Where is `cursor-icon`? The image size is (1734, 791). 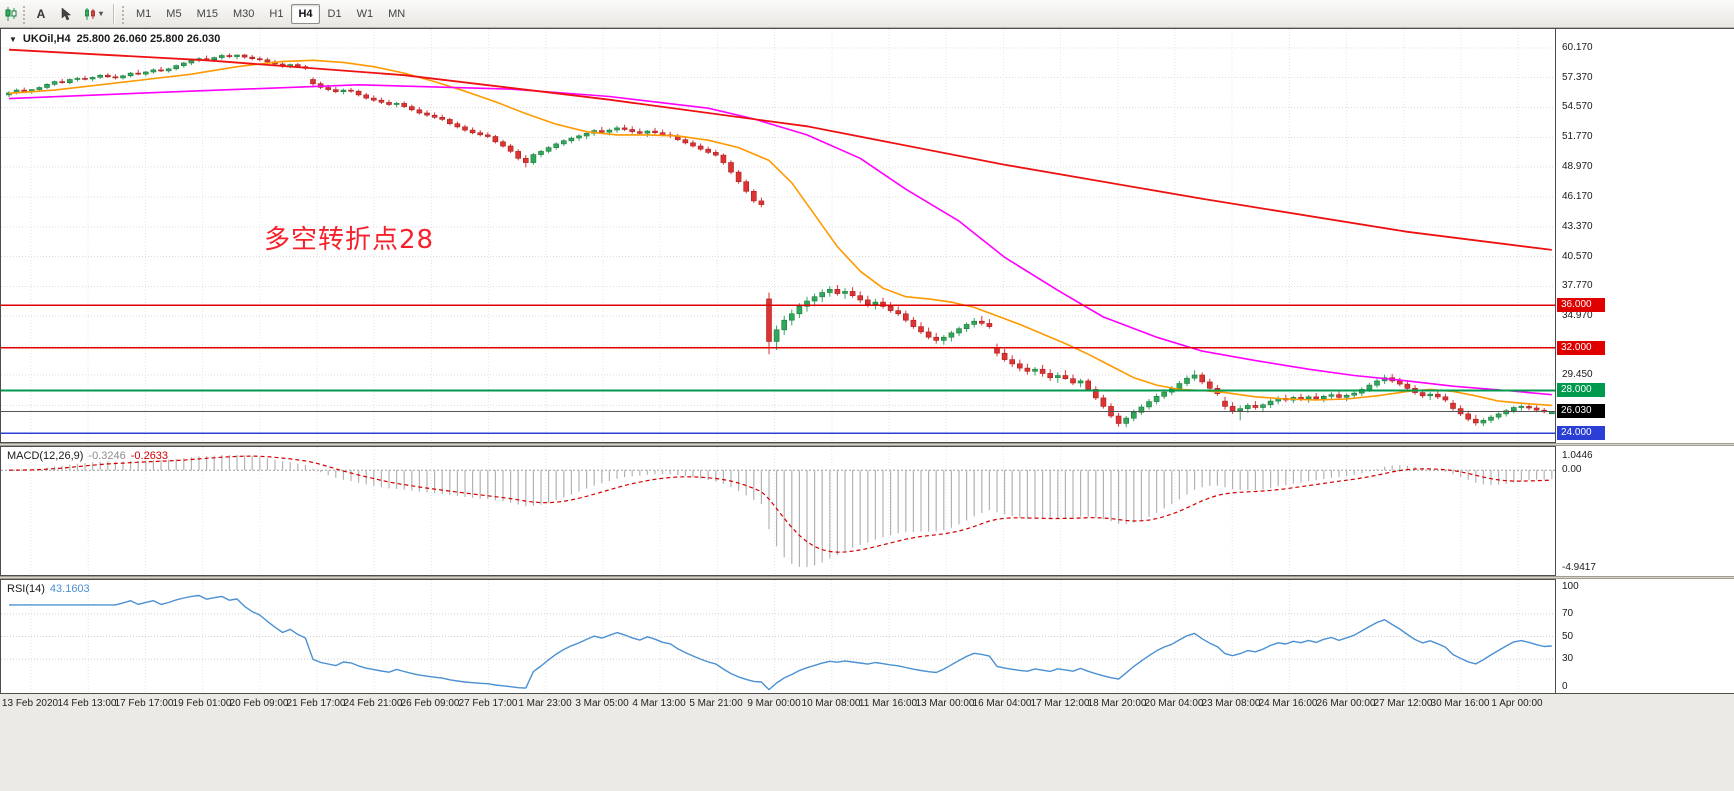 cursor-icon is located at coordinates (66, 13).